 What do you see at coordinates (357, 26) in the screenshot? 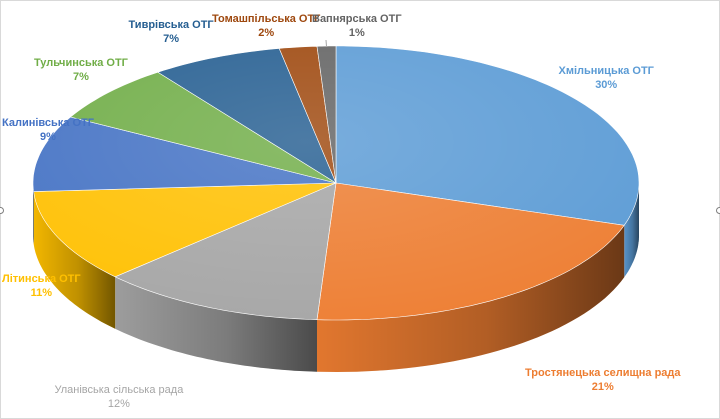
I see `data-label-9: Вапнярська ОТГ 1%` at bounding box center [357, 26].